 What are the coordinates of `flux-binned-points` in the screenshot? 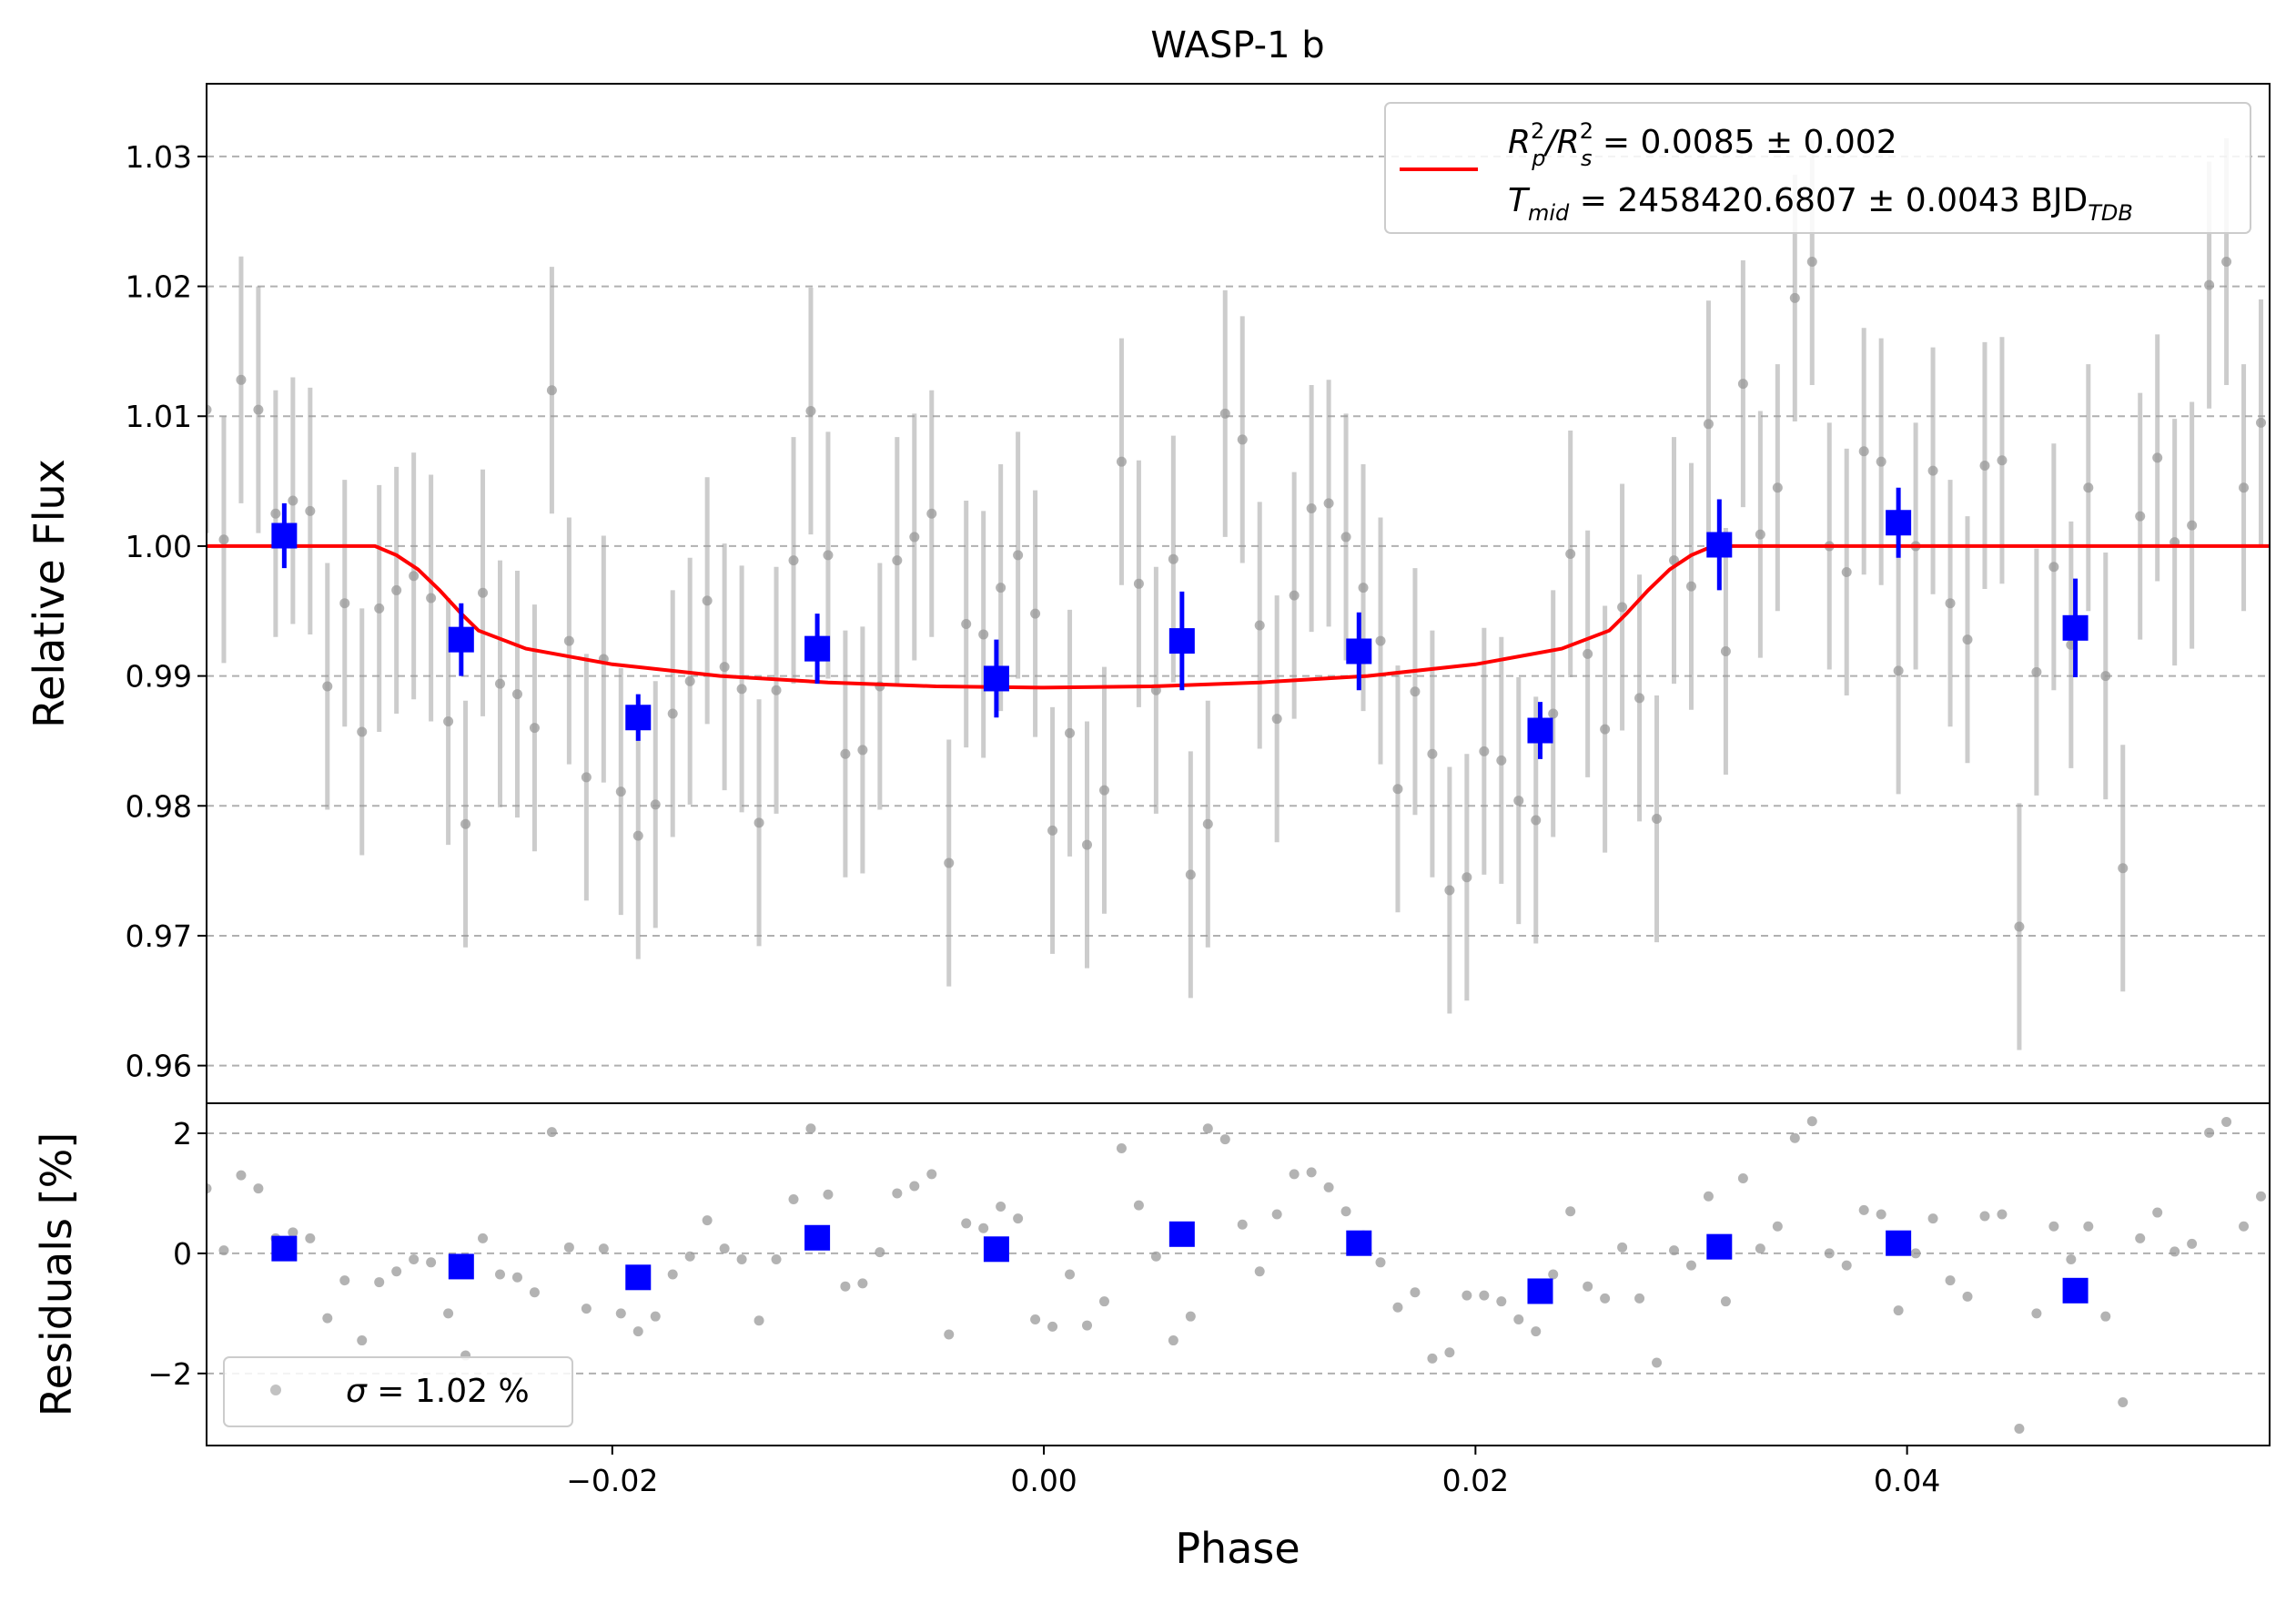 It's located at (1180, 623).